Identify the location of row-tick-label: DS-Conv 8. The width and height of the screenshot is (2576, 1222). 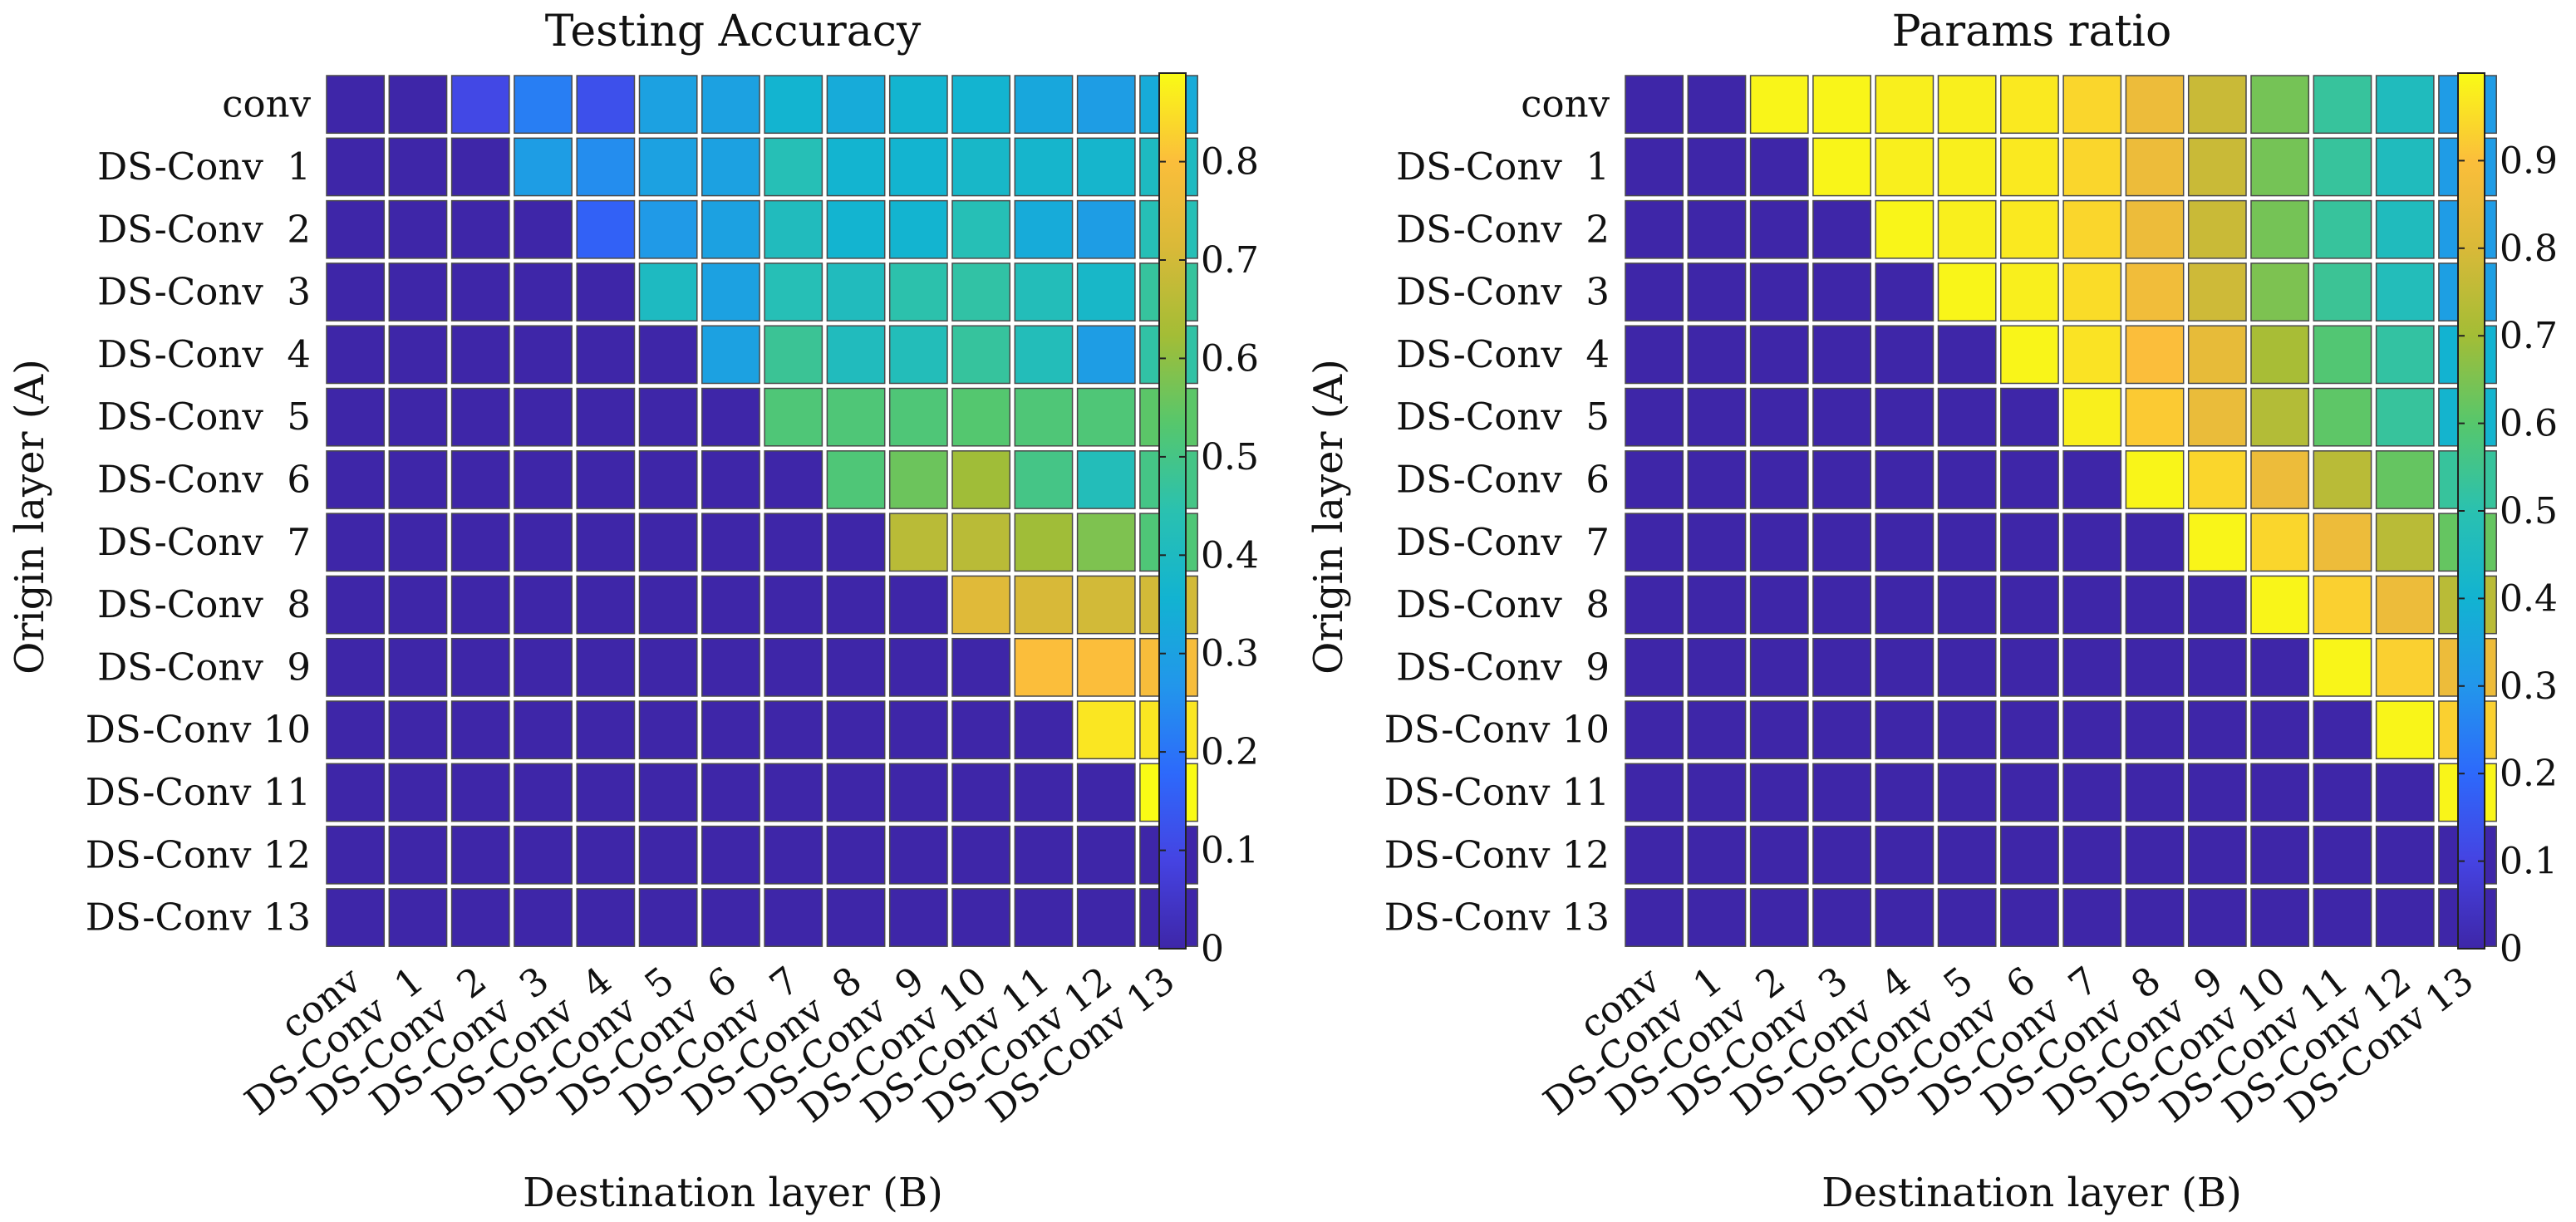
(204, 604).